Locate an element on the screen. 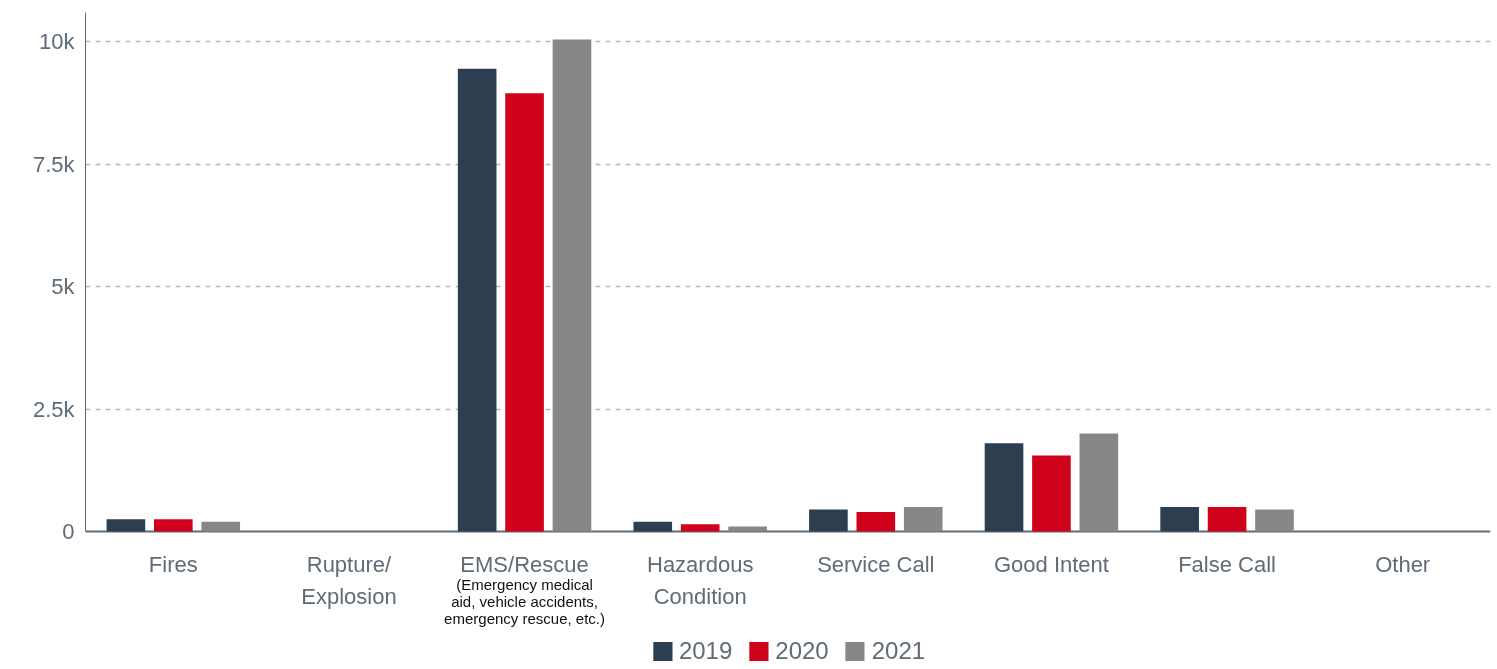 Image resolution: width=1497 pixels, height=669 pixels. y-tick-label: 5k is located at coordinates (63, 287).